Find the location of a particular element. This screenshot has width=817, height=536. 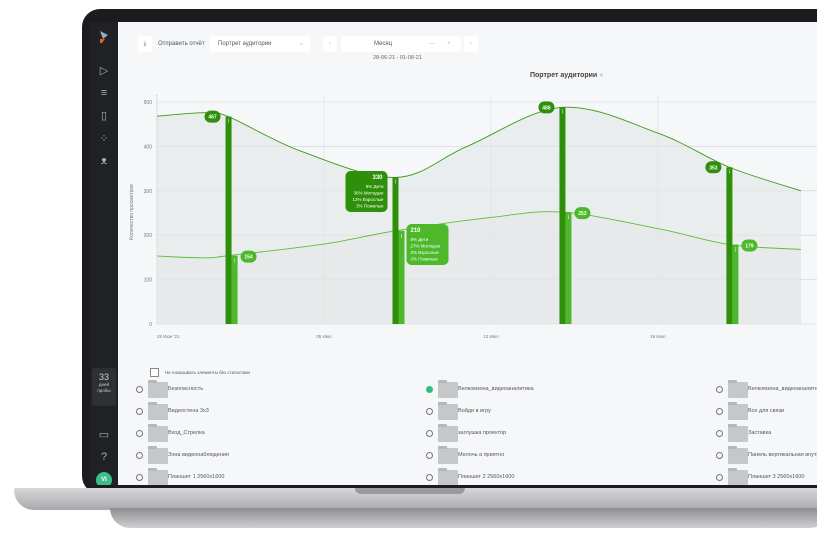

list-item: Вход_Стрелка is located at coordinates (271, 433).